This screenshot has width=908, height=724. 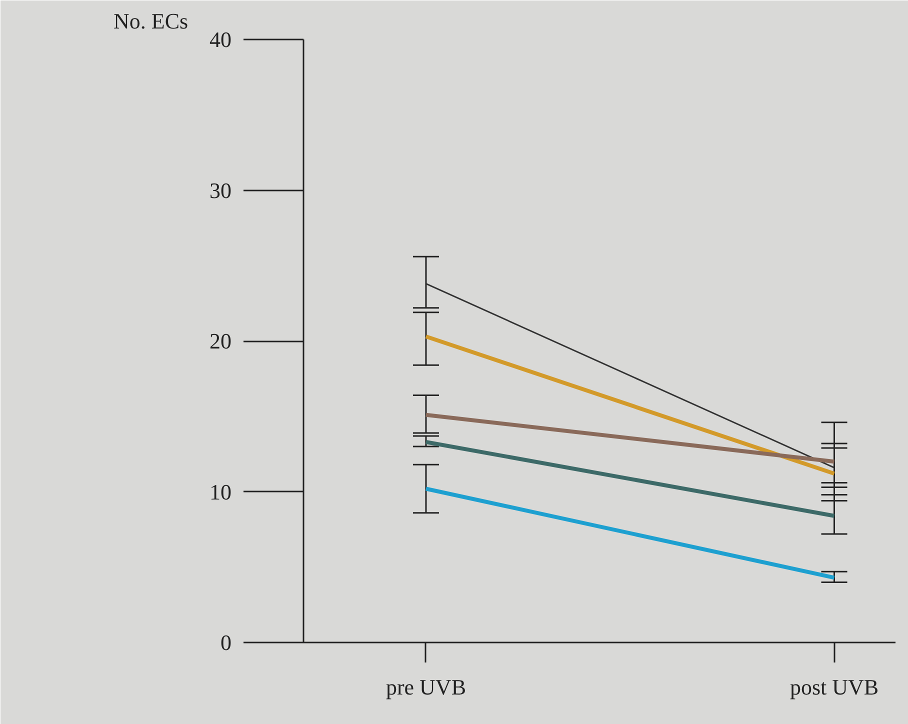 I want to click on y-tick-label: 40, so click(x=221, y=39).